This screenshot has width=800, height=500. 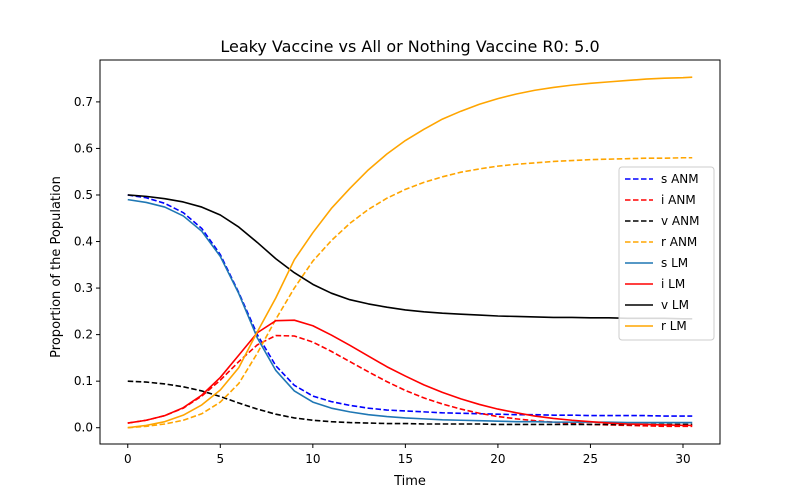 What do you see at coordinates (56, 267) in the screenshot?
I see `y-axis-label: Proportion of the Population` at bounding box center [56, 267].